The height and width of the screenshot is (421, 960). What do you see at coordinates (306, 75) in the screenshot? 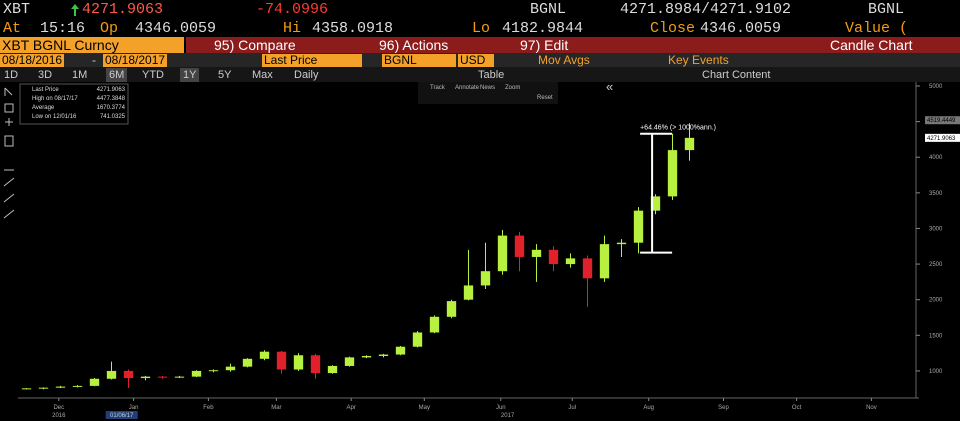
I see `frequency: Daily` at bounding box center [306, 75].